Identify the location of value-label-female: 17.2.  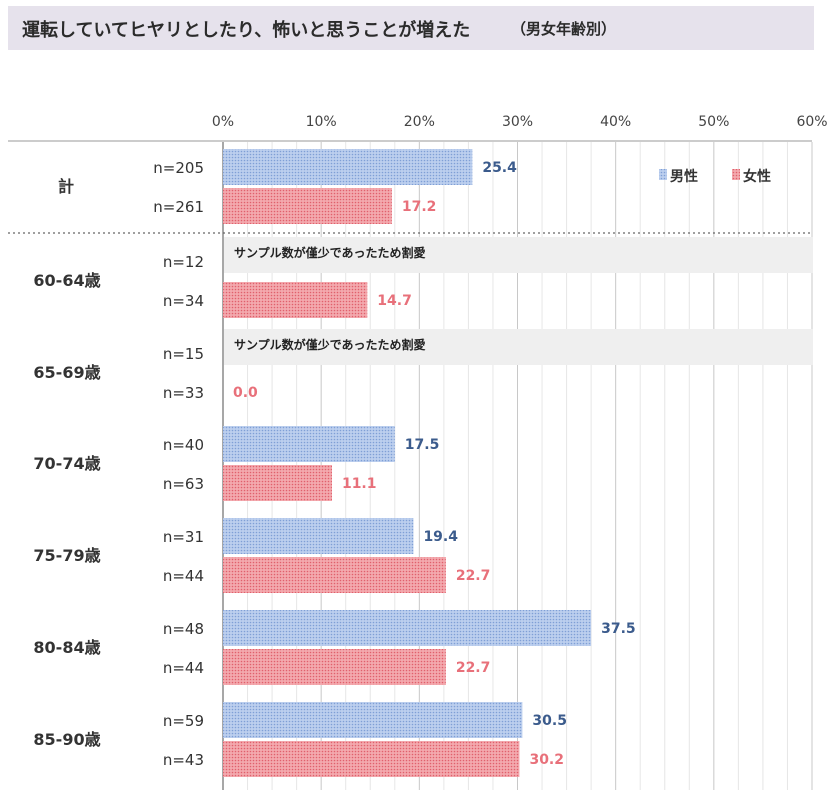
(419, 207).